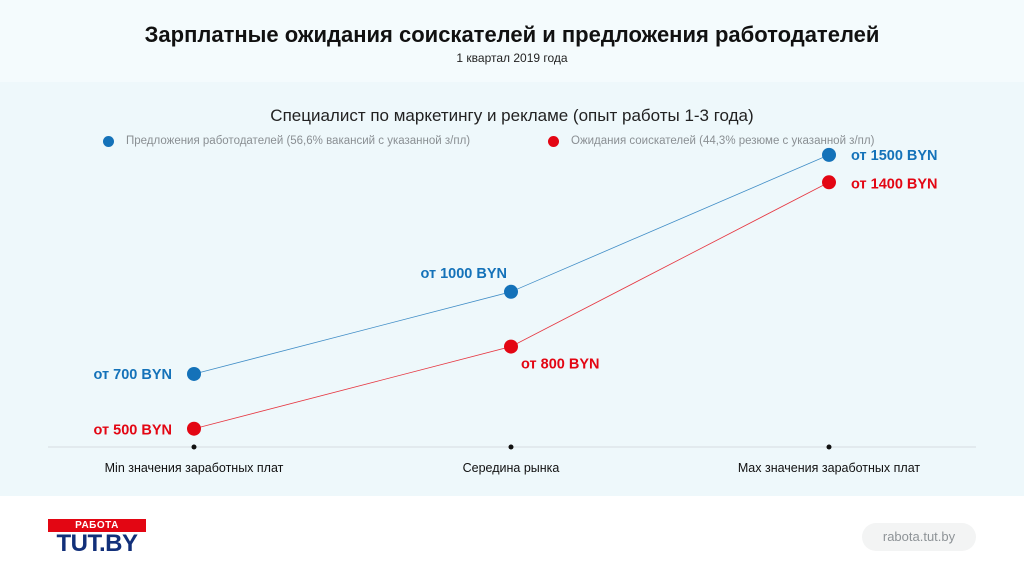  What do you see at coordinates (560, 365) in the screenshot?
I see `data-label-1-1: от 800 BYN` at bounding box center [560, 365].